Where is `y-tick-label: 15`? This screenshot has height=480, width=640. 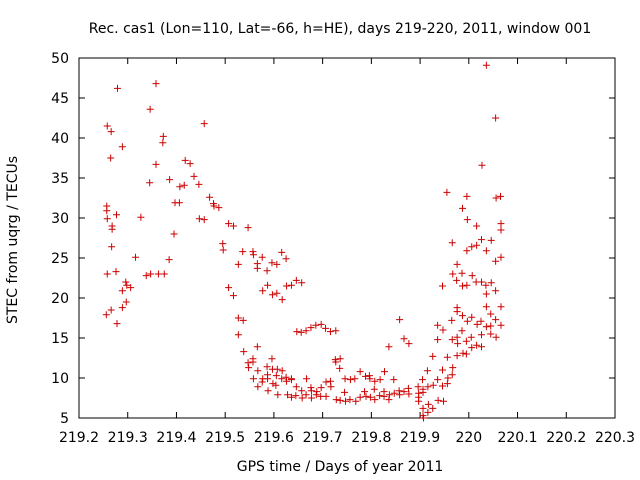 y-tick-label: 15 is located at coordinates (60, 339).